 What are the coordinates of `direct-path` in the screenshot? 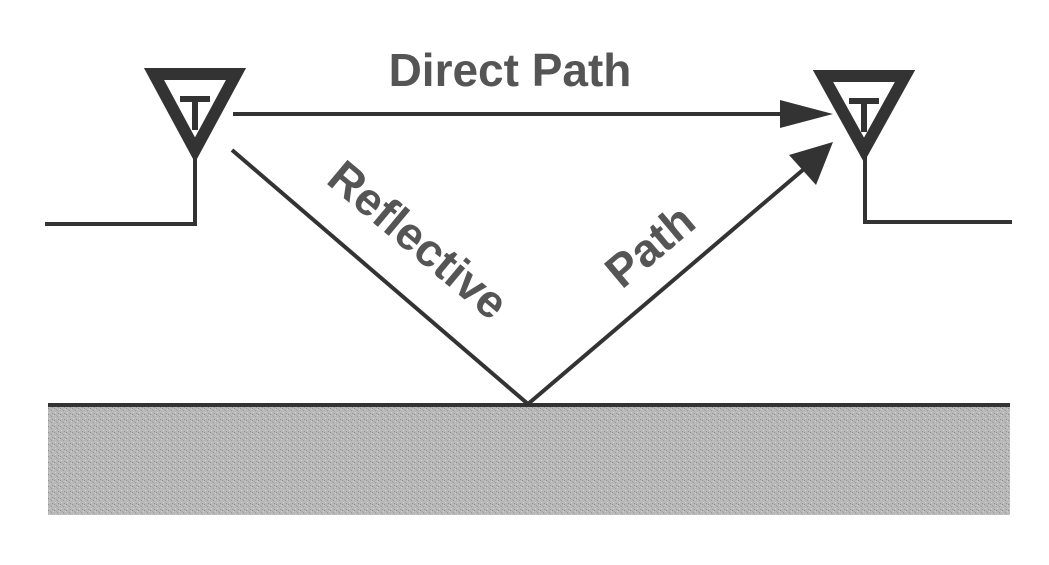 It's located at (533, 114).